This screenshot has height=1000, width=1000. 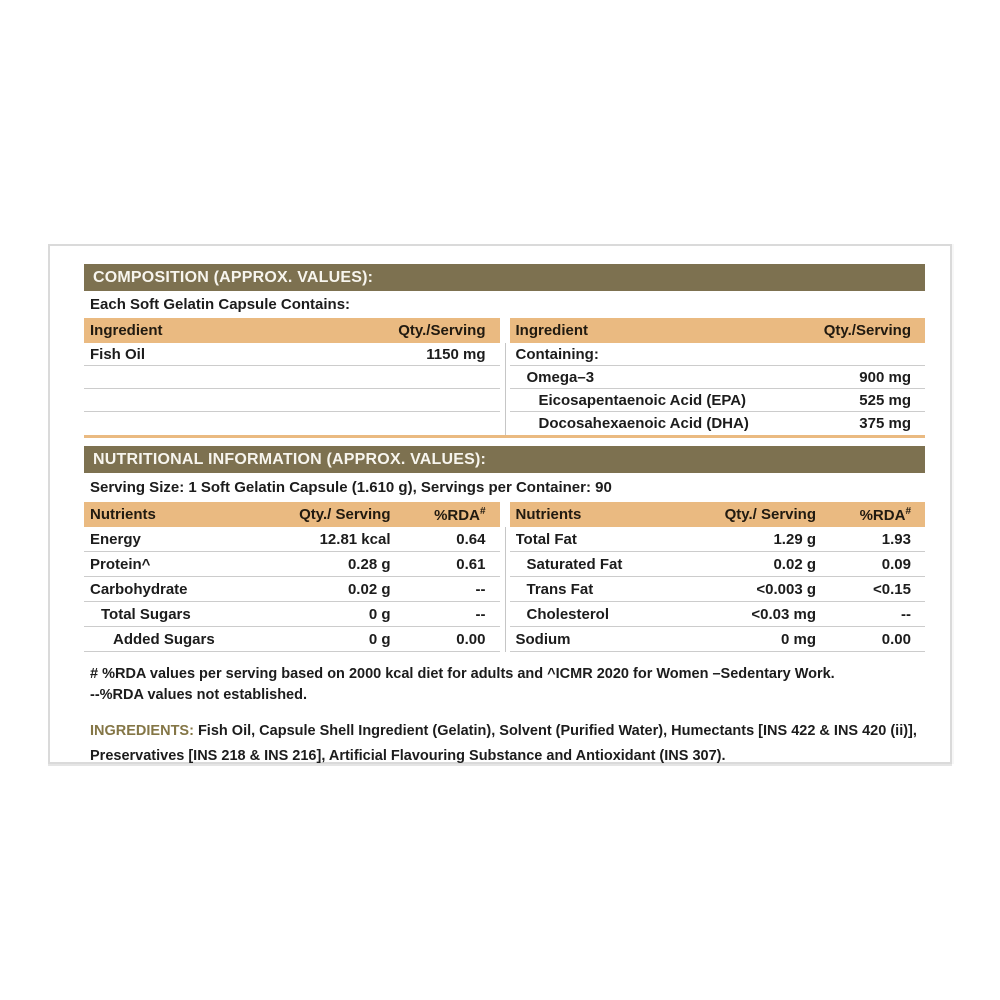 What do you see at coordinates (471, 539) in the screenshot?
I see `row-rda-cell: 0.64` at bounding box center [471, 539].